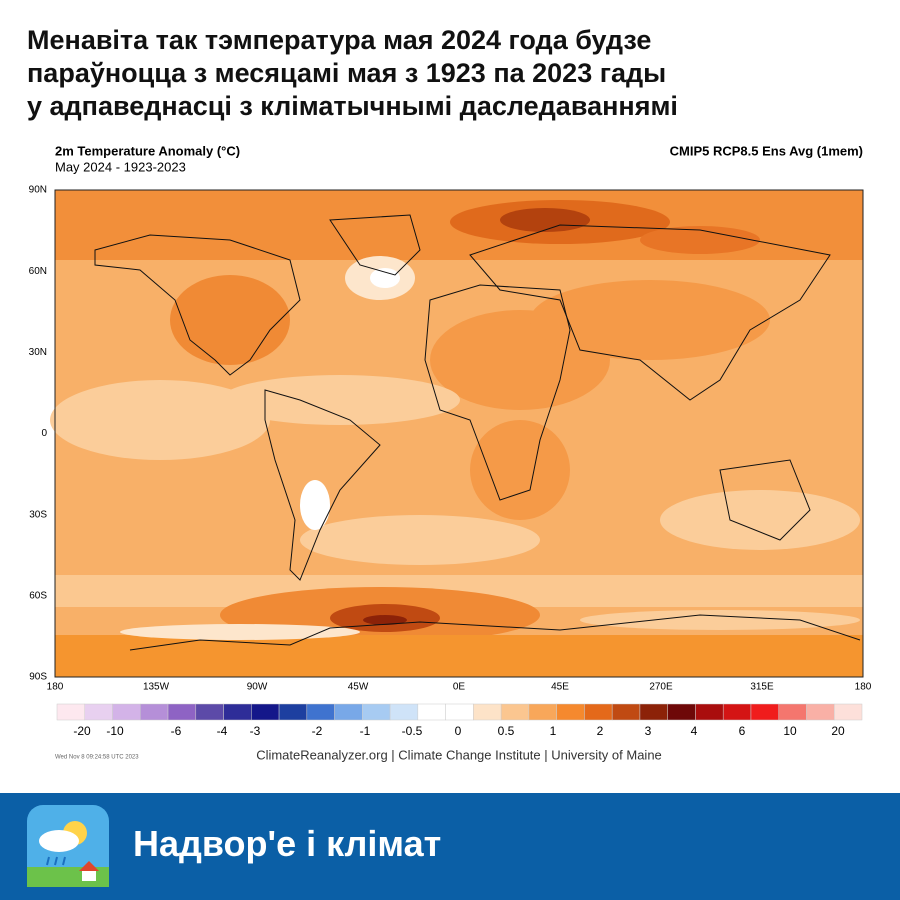 The image size is (900, 900). What do you see at coordinates (68, 846) in the screenshot?
I see `app-icon` at bounding box center [68, 846].